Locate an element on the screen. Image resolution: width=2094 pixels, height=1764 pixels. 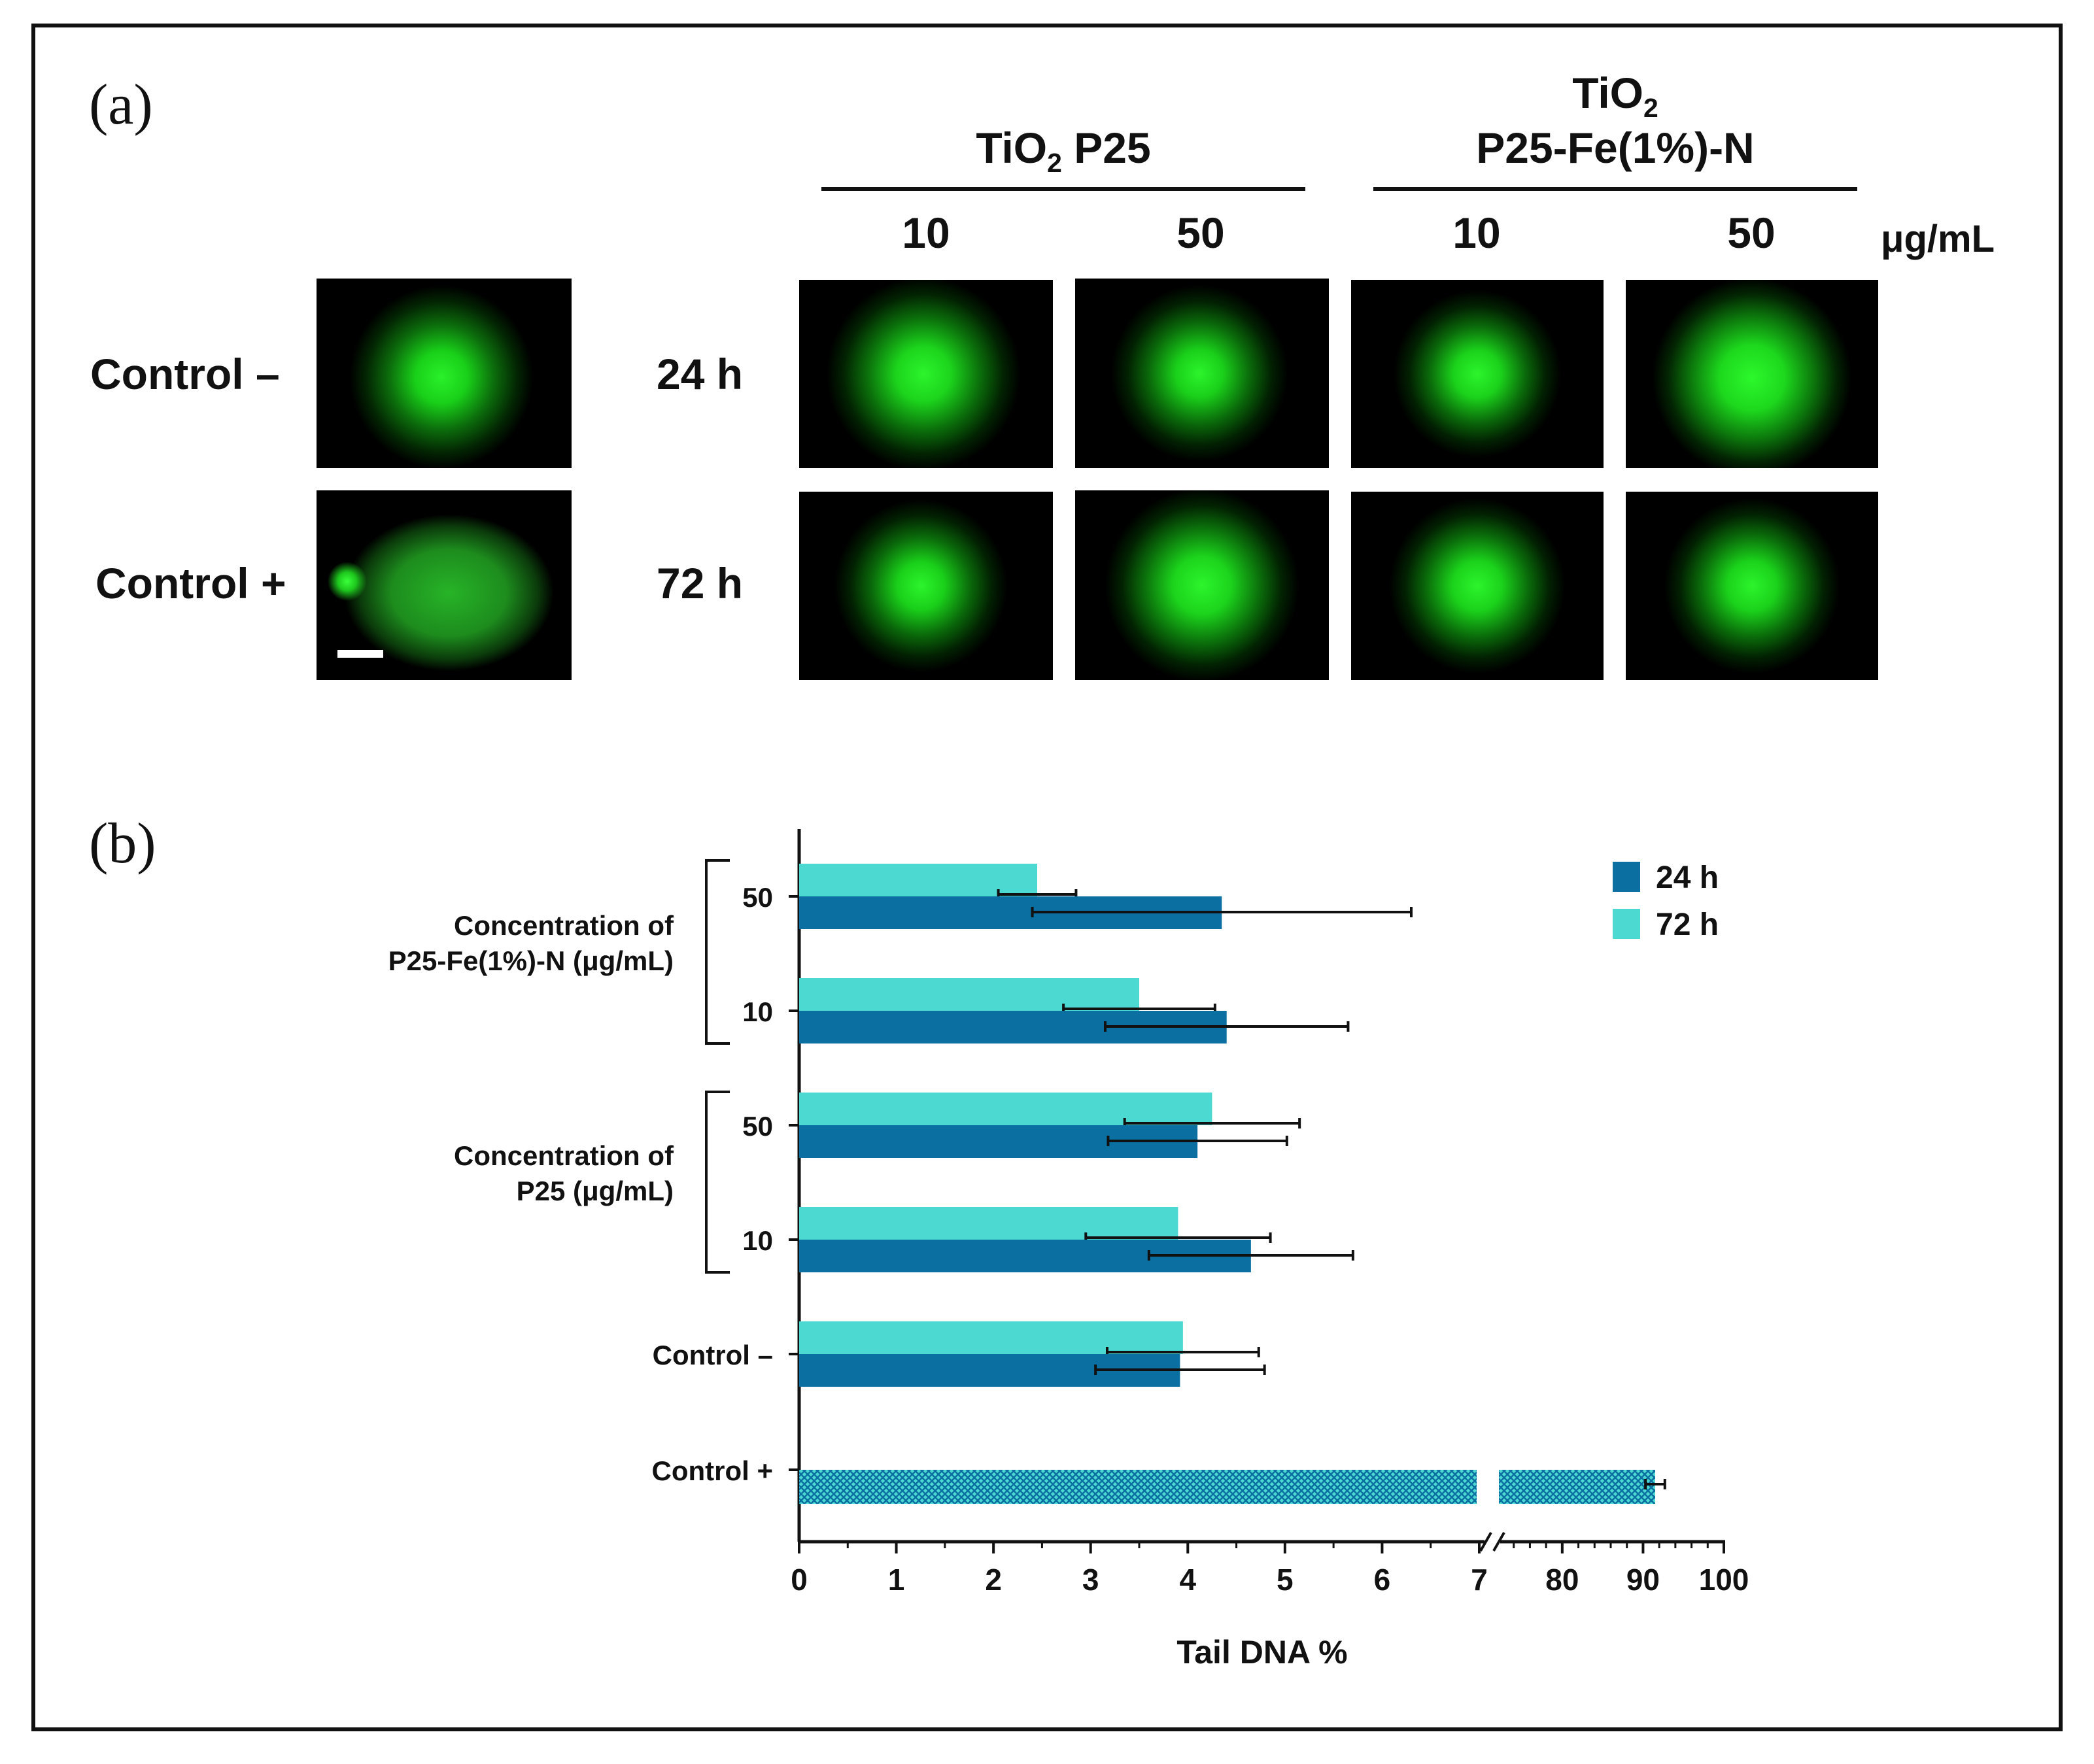
concentration-label-3: 10 is located at coordinates (1476, 233).